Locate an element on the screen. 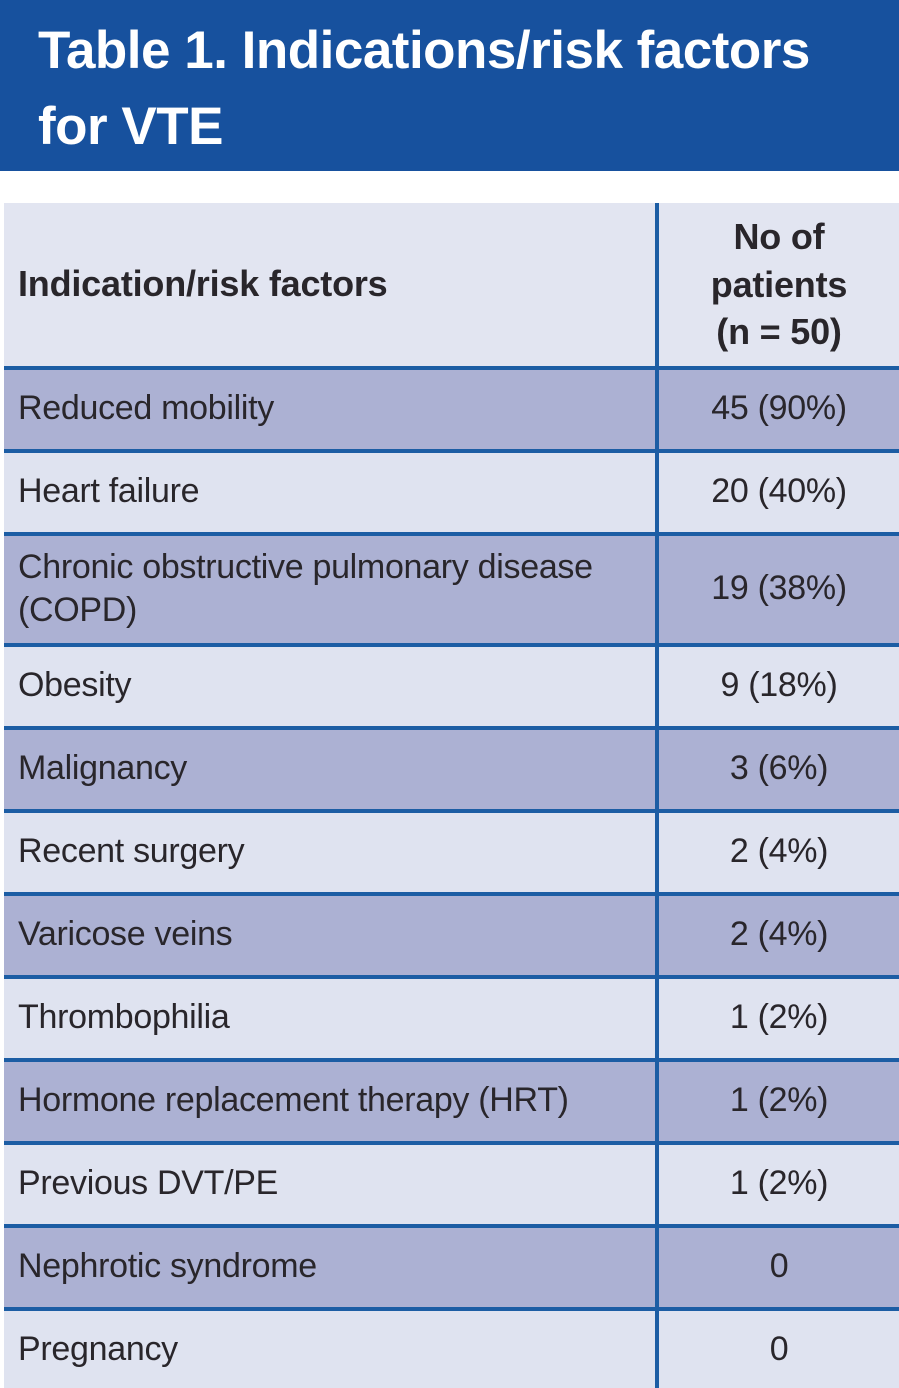 The height and width of the screenshot is (1388, 899). indication-cell: Hormone replacement therapy (HRT) is located at coordinates (331, 1101).